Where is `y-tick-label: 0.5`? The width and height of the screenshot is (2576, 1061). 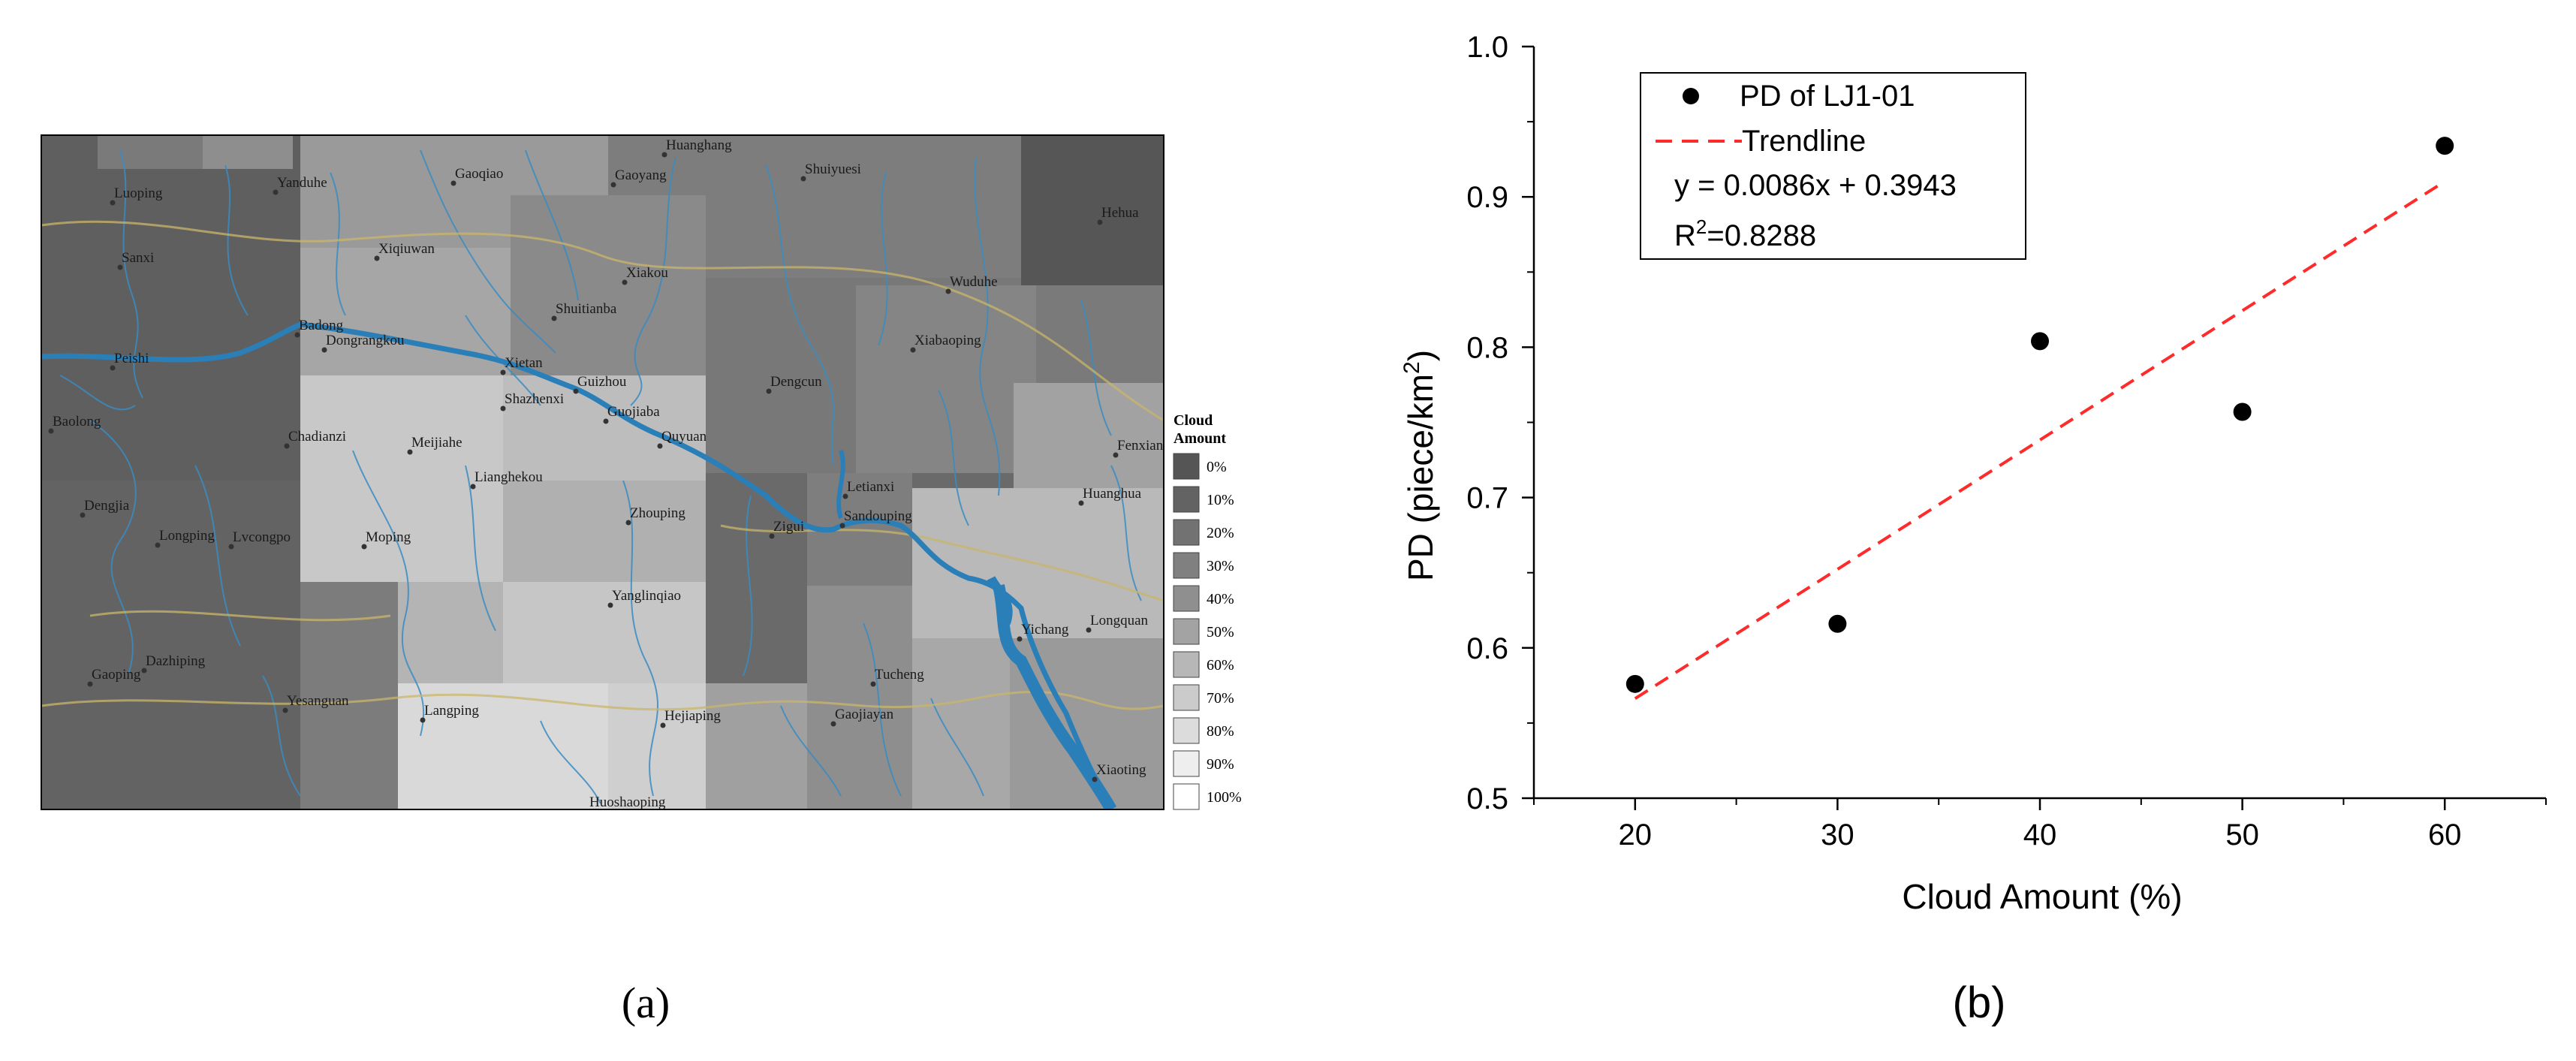 y-tick-label: 0.5 is located at coordinates (1487, 798).